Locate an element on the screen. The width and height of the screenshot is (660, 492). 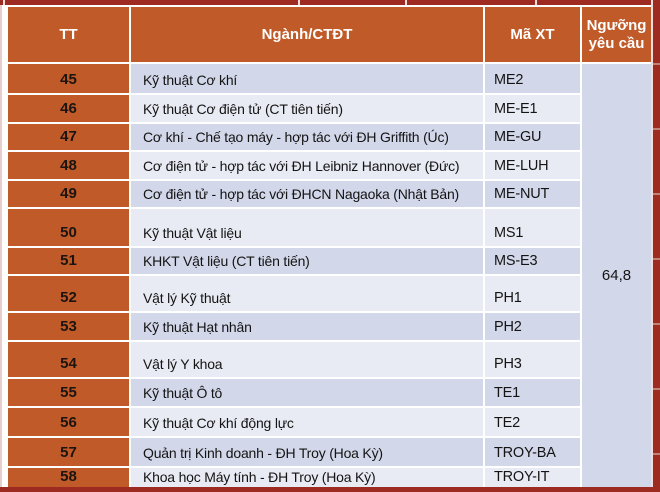
table-row: 51 KHKT Vật liệu (CT tiên tiến) MS-E3 is located at coordinates (294, 261).